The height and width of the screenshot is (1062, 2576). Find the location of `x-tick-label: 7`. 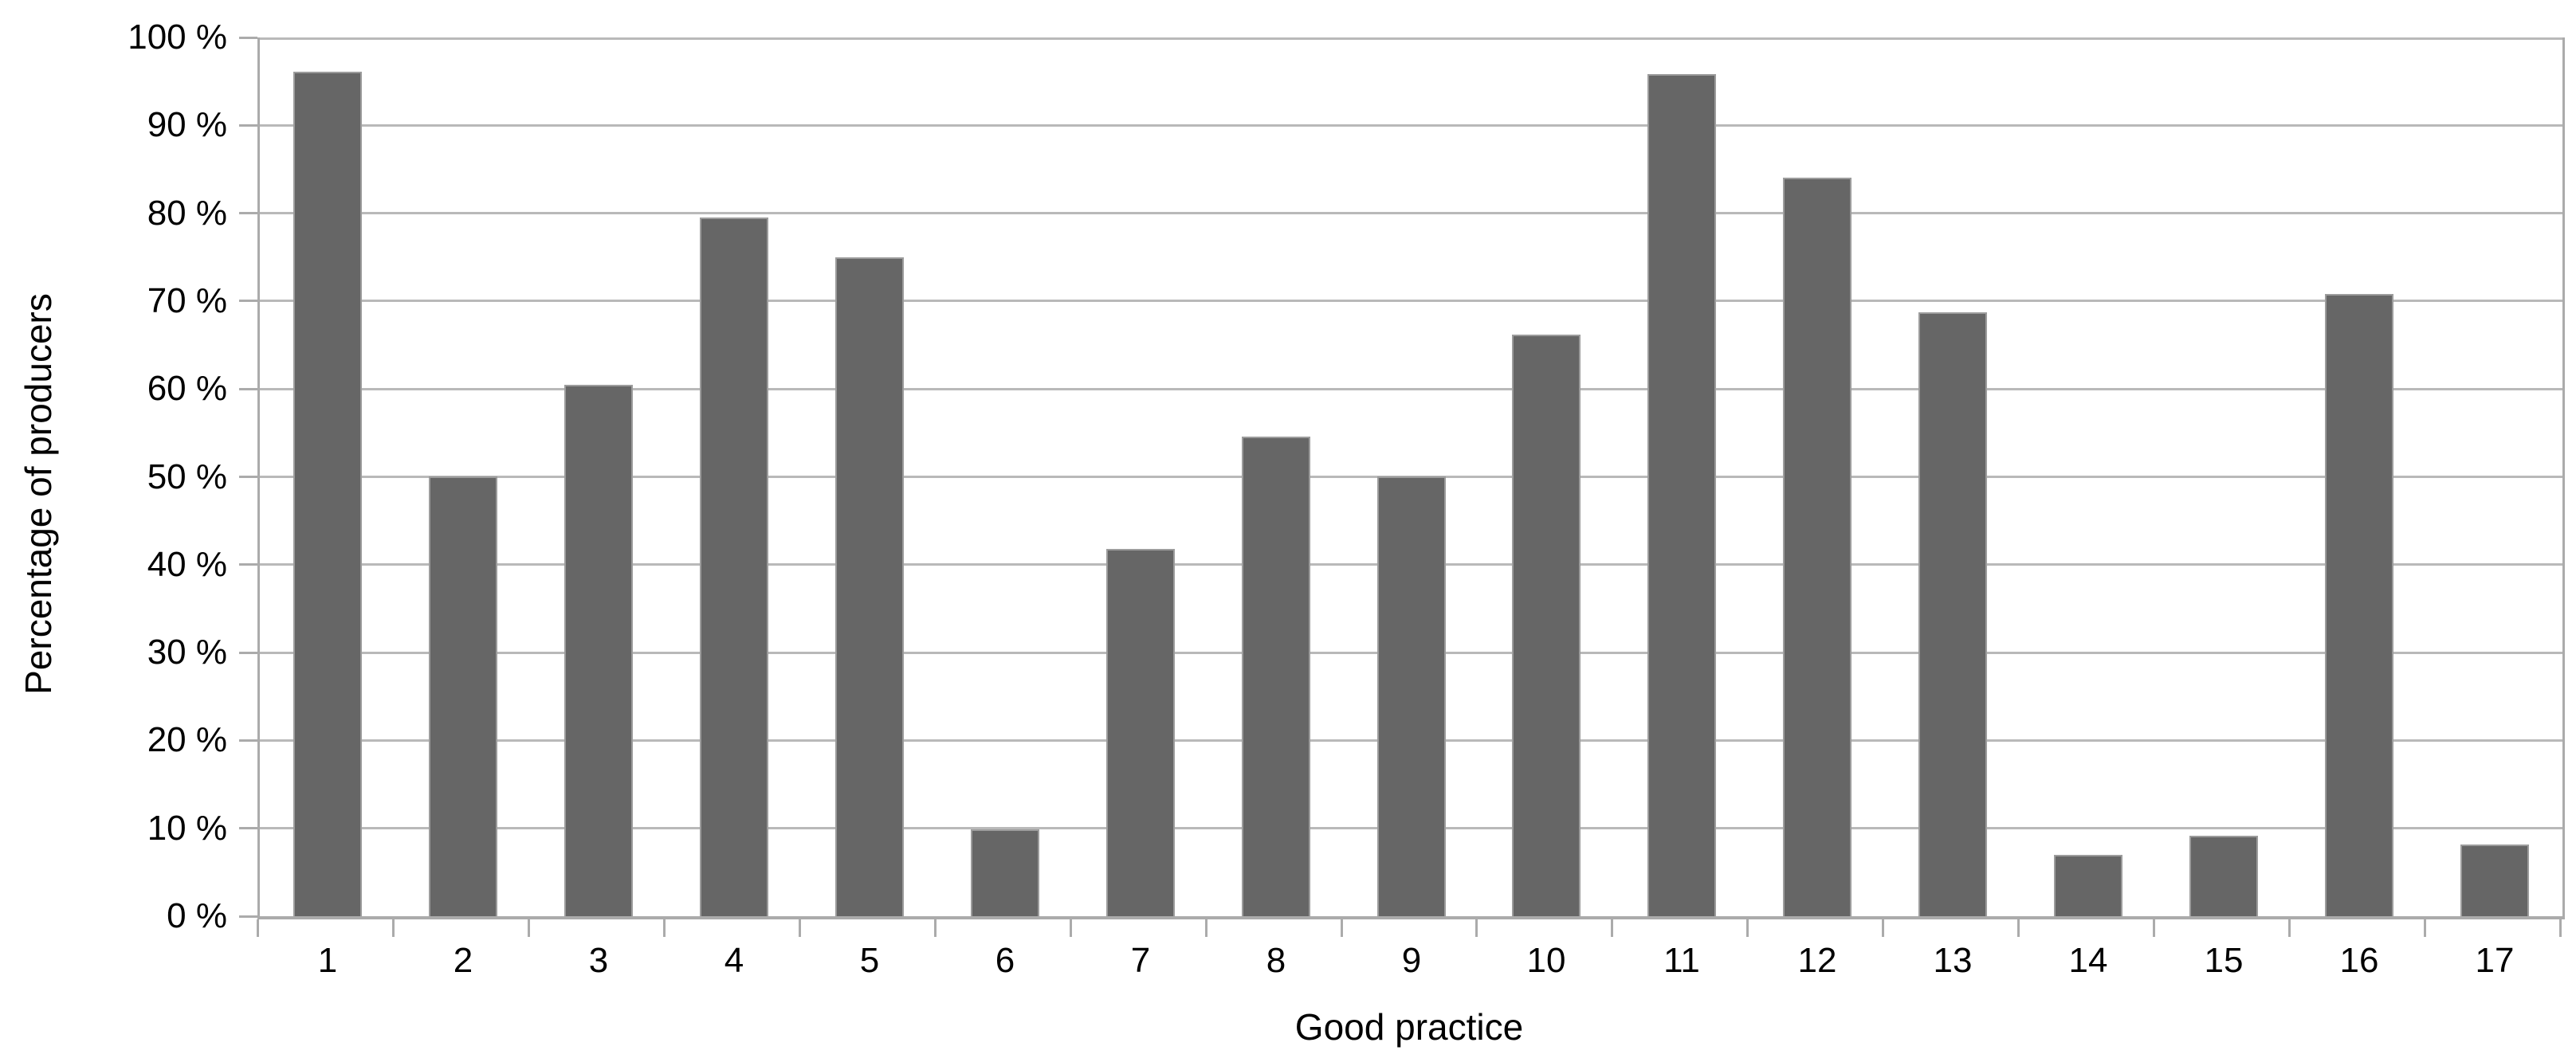

x-tick-label: 7 is located at coordinates (1140, 960).